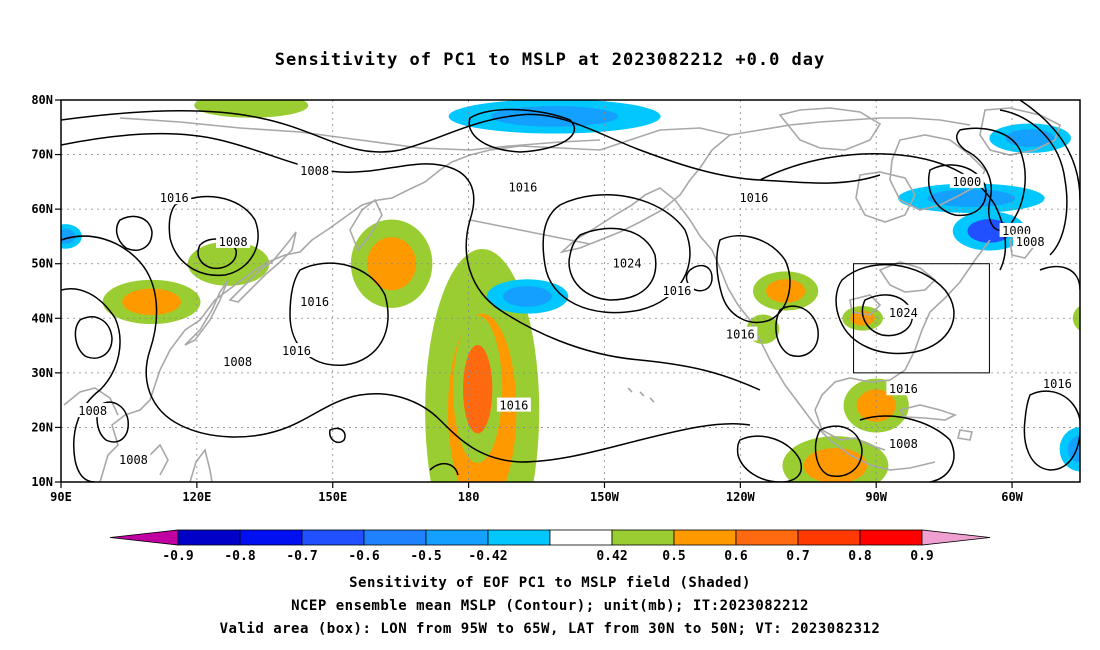  Describe the element at coordinates (42, 155) in the screenshot. I see `lat-label: 70N` at that location.